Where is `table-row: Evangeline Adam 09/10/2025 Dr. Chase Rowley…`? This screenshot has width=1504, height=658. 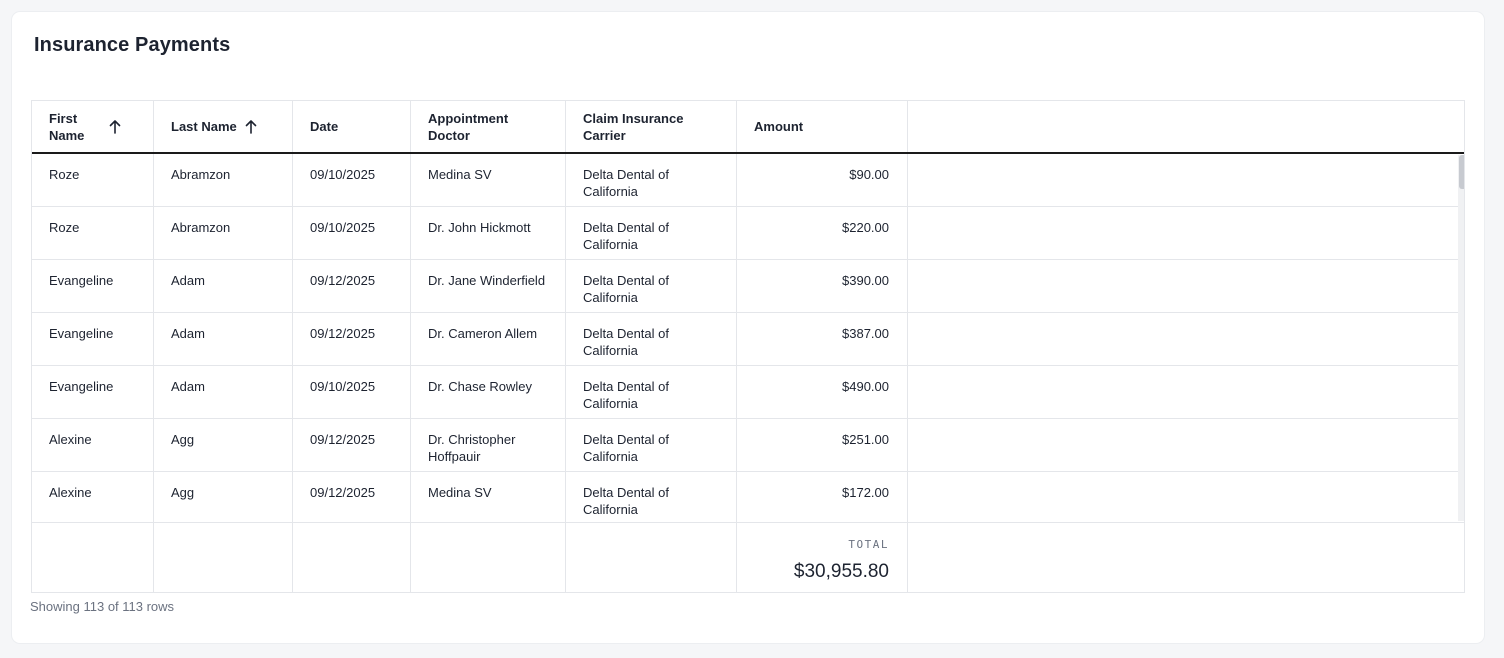
table-row: Evangeline Adam 09/10/2025 Dr. Chase Rowley… is located at coordinates (748, 392).